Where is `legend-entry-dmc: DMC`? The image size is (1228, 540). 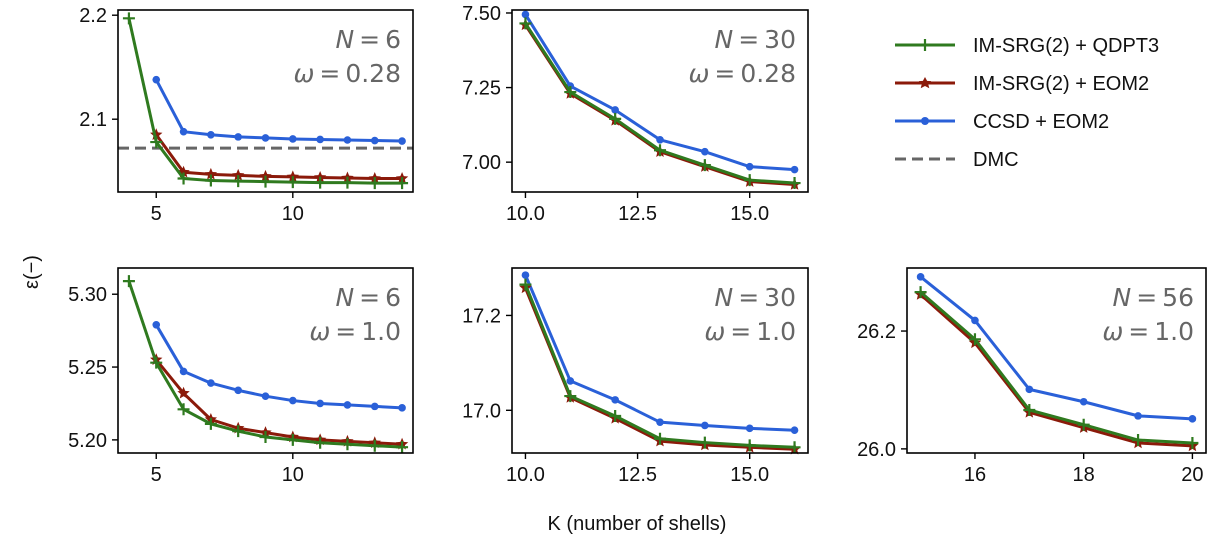
legend-entry-dmc: DMC is located at coordinates (957, 160).